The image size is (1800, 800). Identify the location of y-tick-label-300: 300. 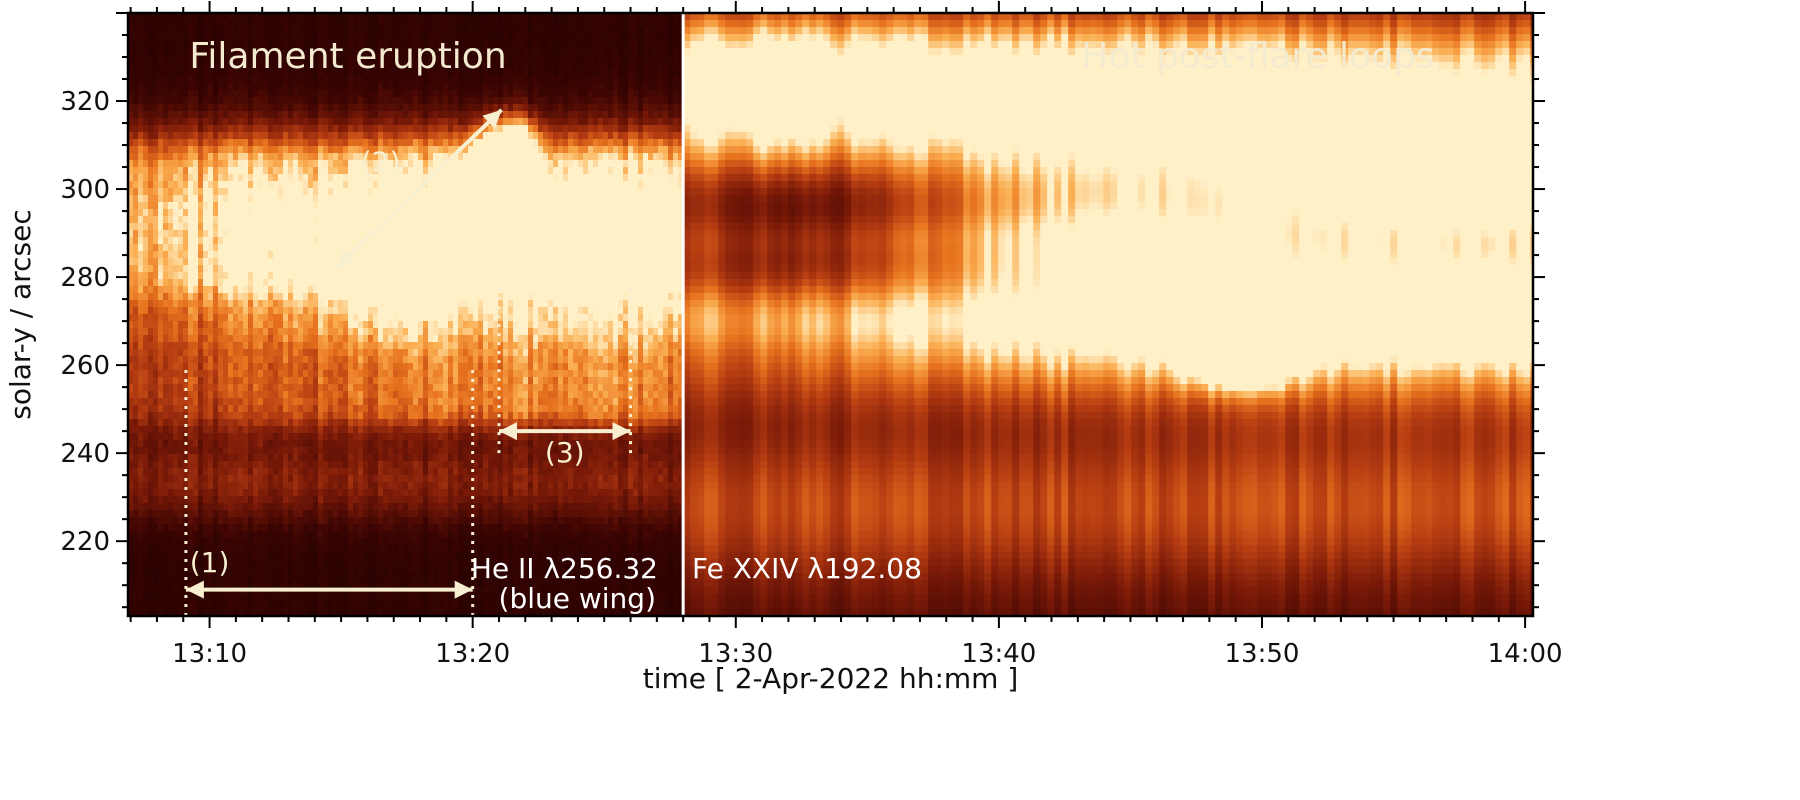
(85, 190).